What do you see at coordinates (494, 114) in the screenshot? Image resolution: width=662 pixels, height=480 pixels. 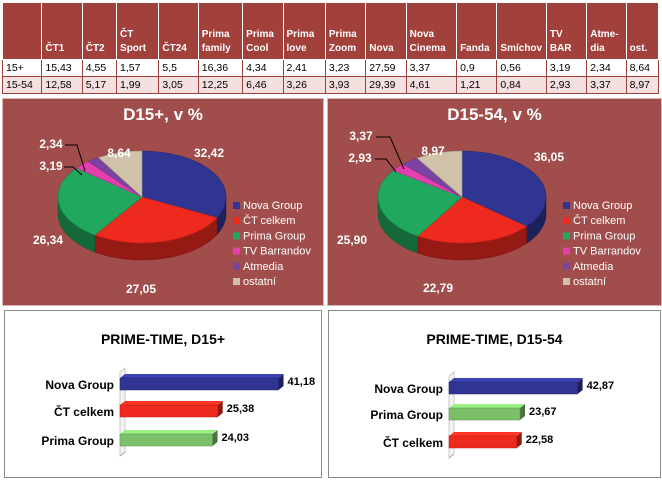 I see `pie-title-d1554: D15-54, v %` at bounding box center [494, 114].